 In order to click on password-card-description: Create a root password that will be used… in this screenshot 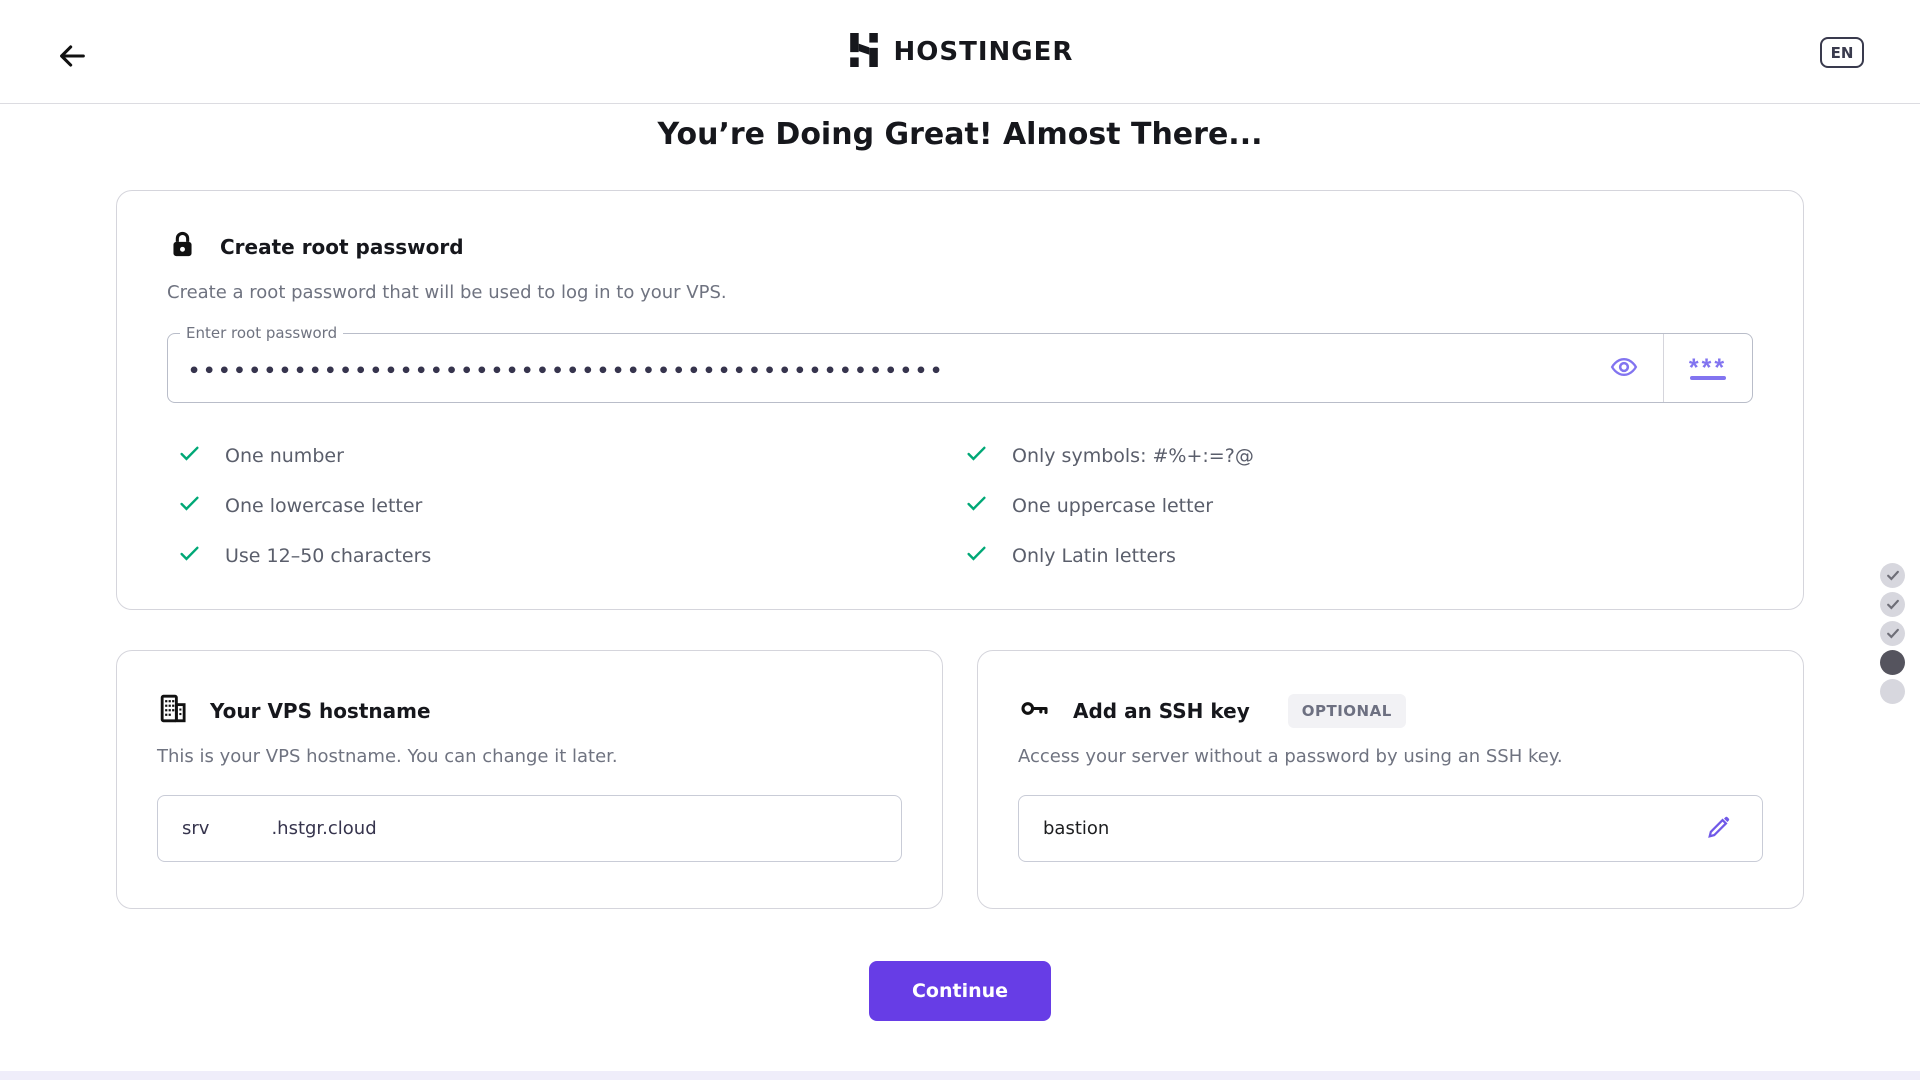, I will do `click(447, 292)`.